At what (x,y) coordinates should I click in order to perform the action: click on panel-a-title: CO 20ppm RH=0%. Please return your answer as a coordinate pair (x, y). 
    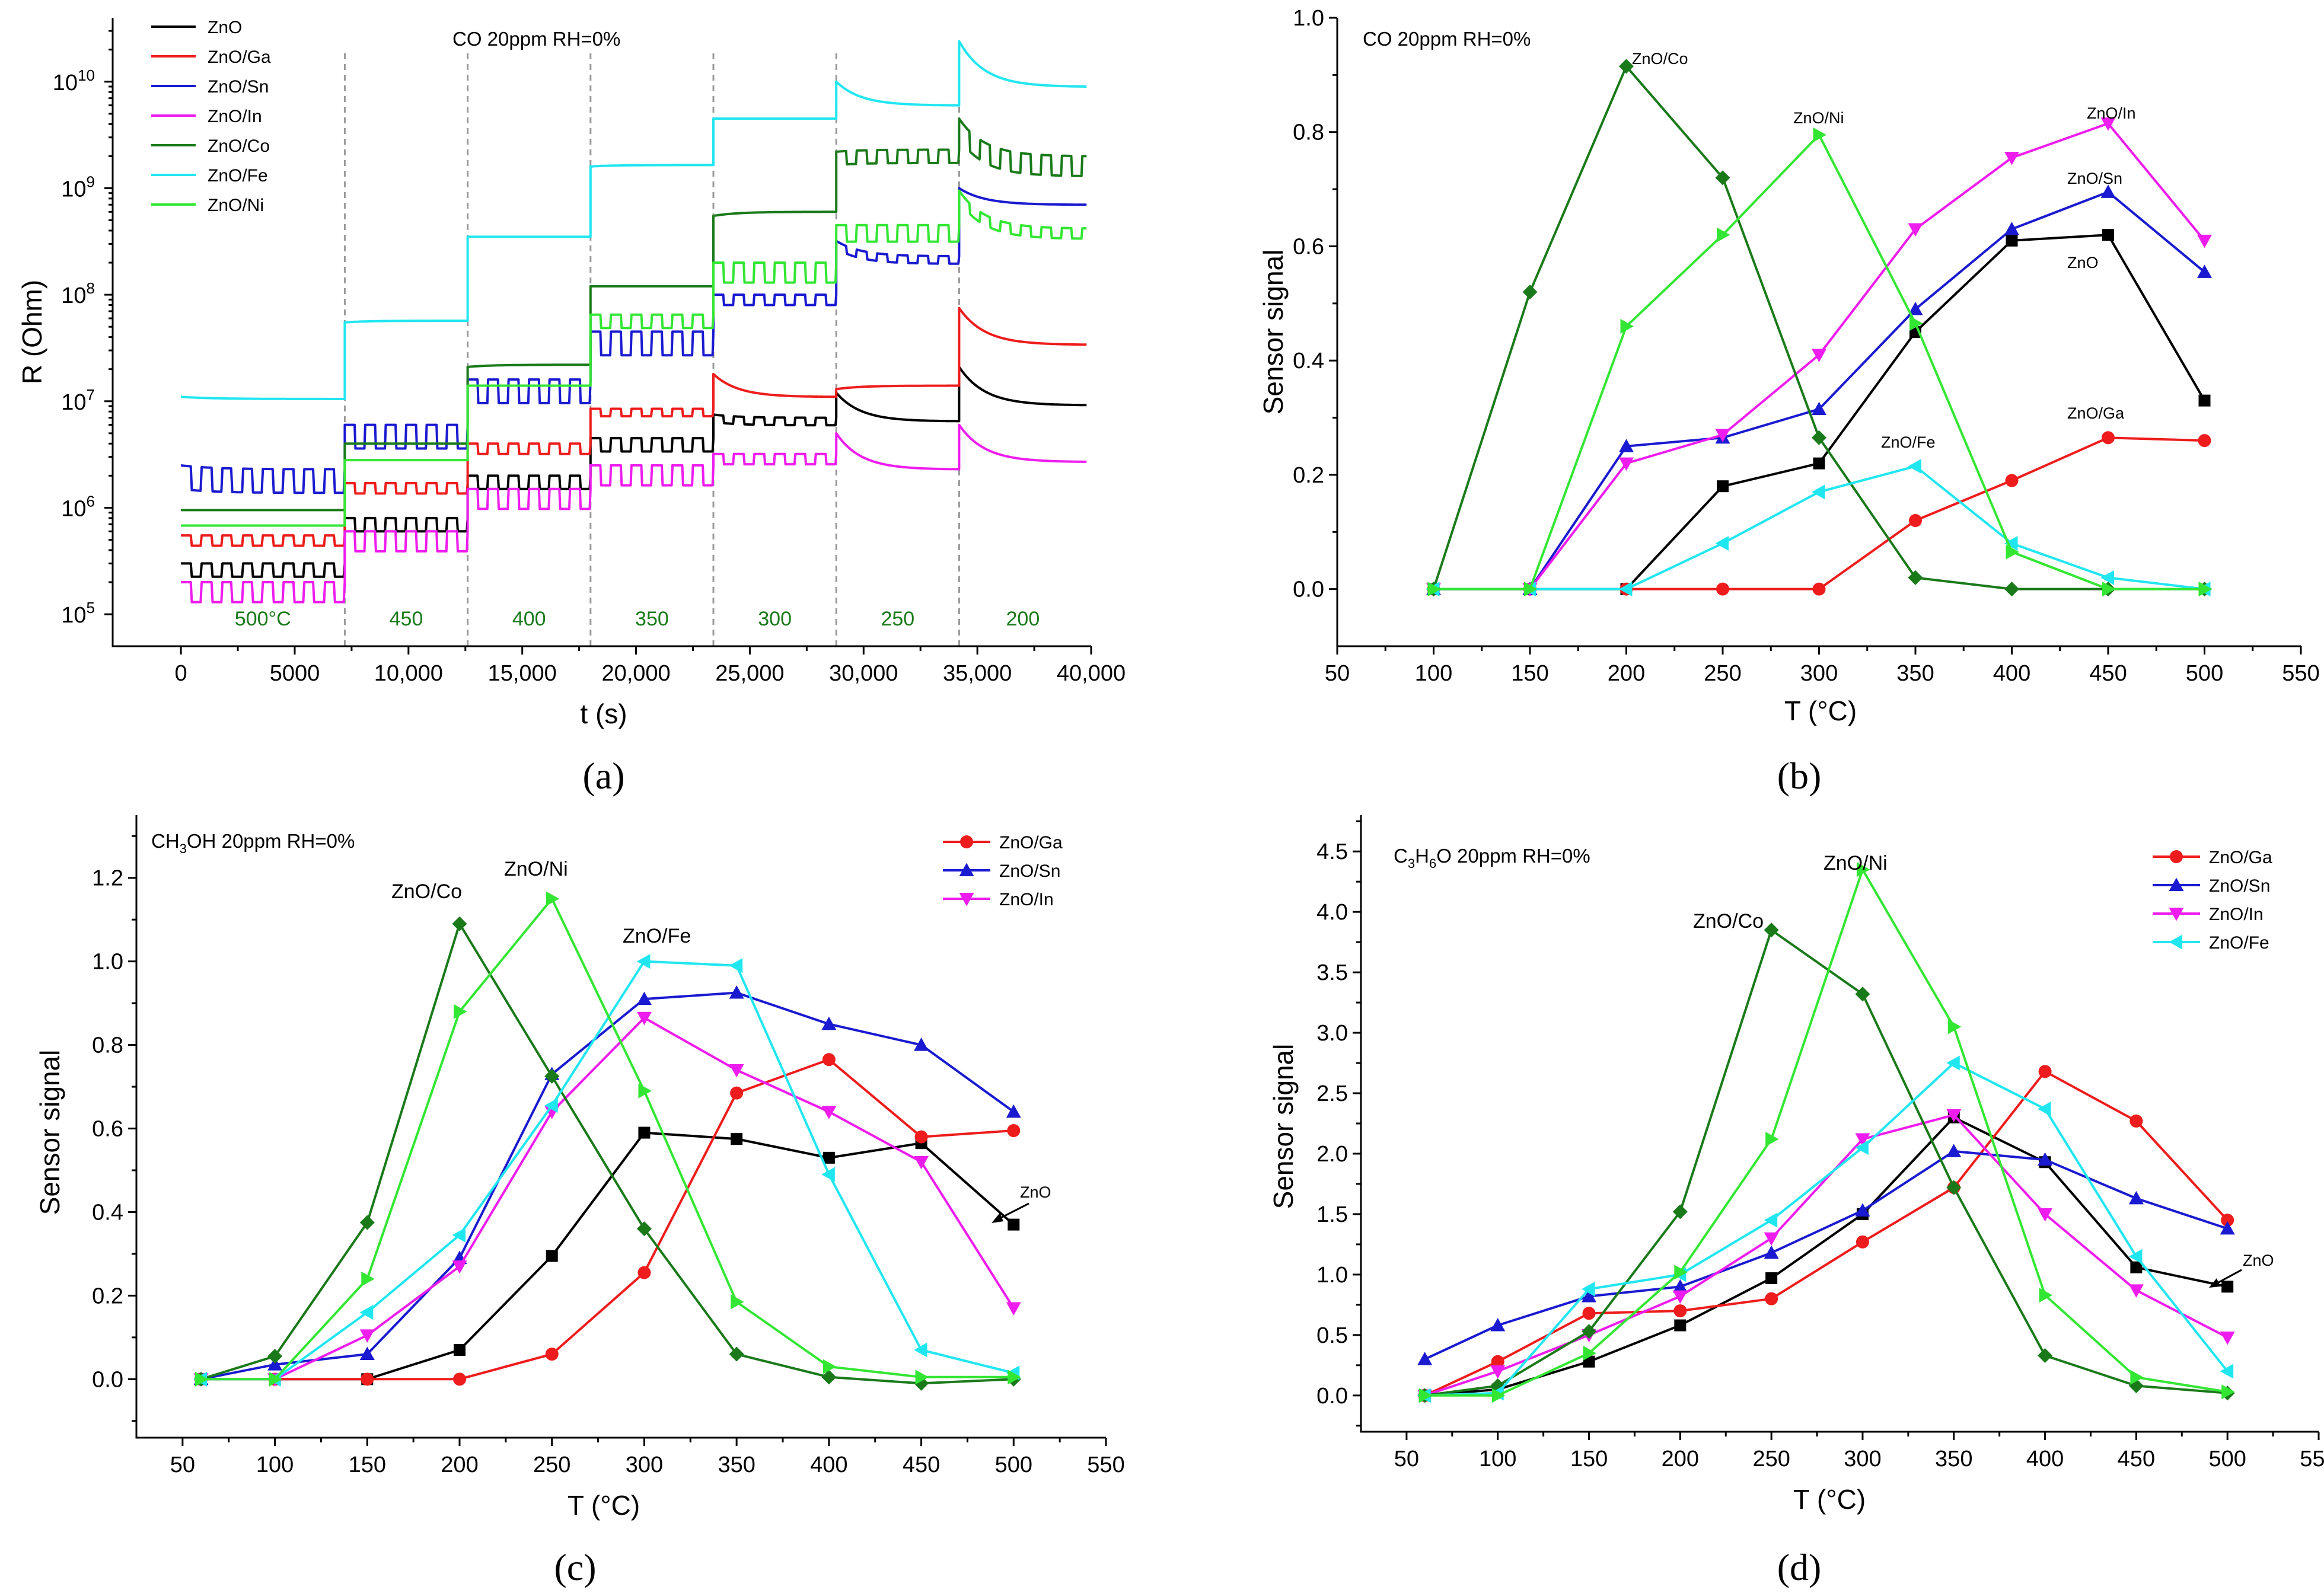
    Looking at the image, I should click on (536, 39).